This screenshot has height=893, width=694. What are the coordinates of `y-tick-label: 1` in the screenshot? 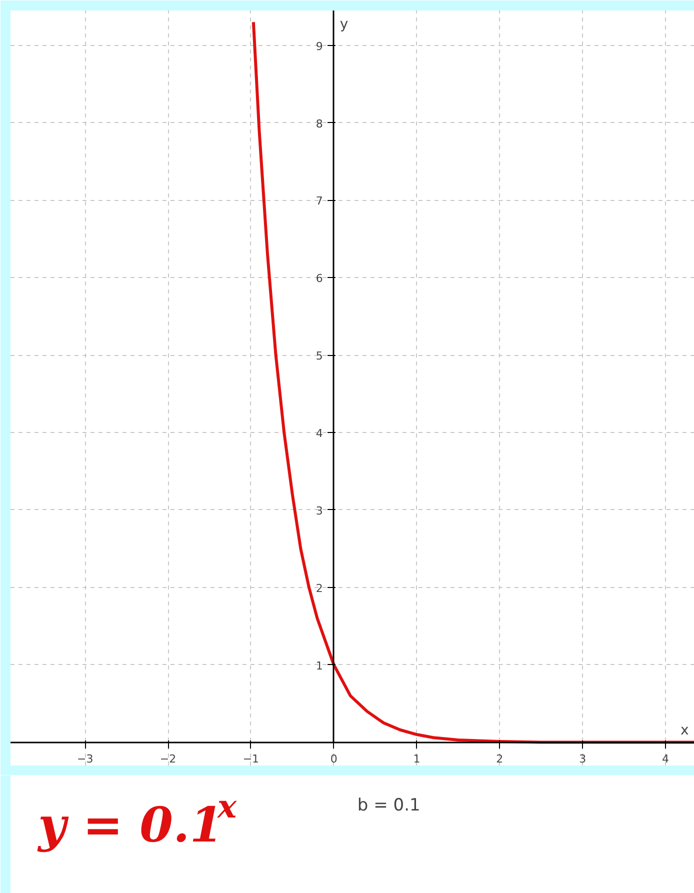 It's located at (319, 665).